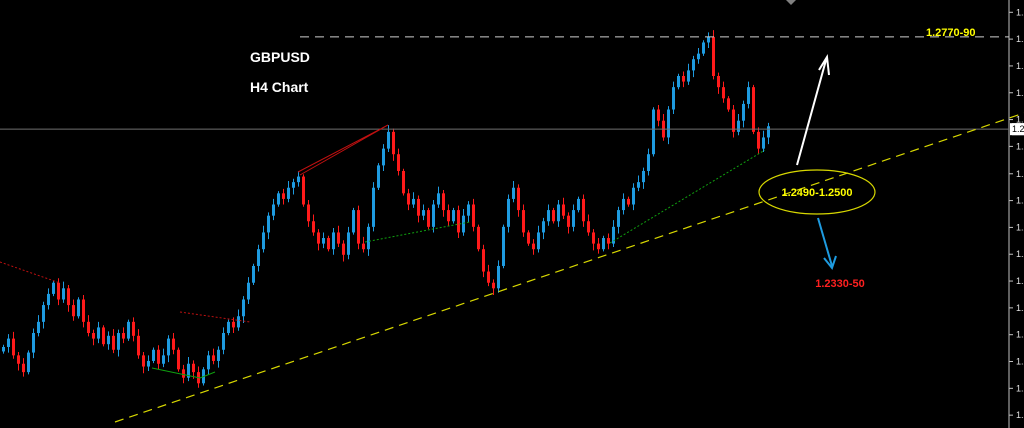 This screenshot has height=428, width=1024. What do you see at coordinates (1020, 227) in the screenshot?
I see `y-tick-label: 1.24290` at bounding box center [1020, 227].